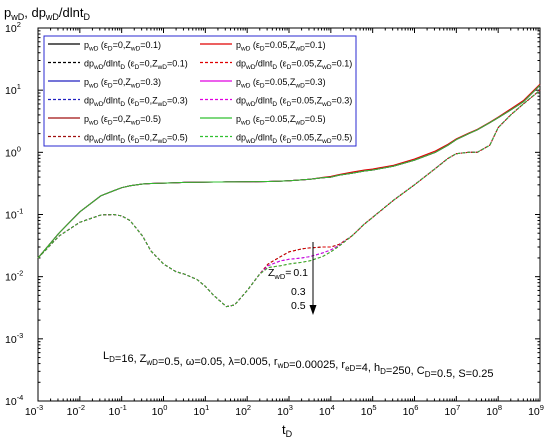  Describe the element at coordinates (117, 410) in the screenshot. I see `x-tick-label: 10⁻¹` at that location.